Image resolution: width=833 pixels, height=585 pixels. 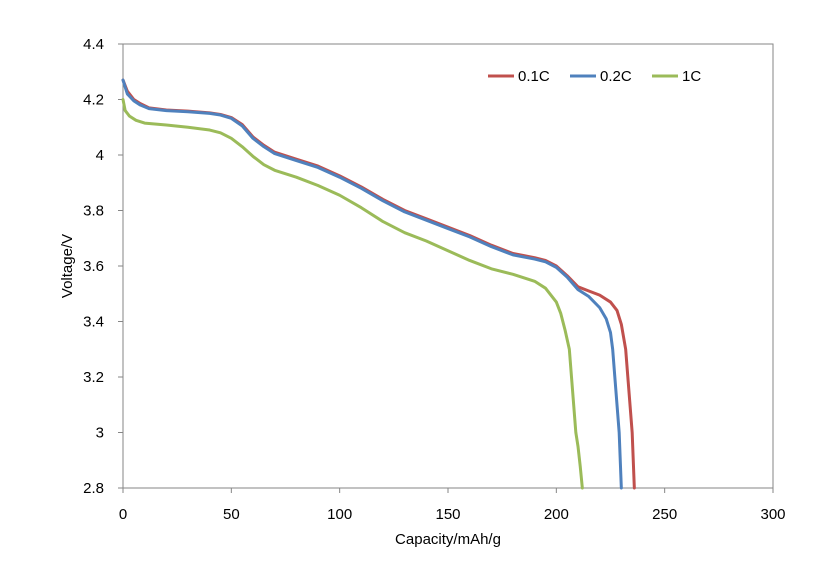 What do you see at coordinates (448, 539) in the screenshot?
I see `x-axis-label: Capacity/mAh/g` at bounding box center [448, 539].